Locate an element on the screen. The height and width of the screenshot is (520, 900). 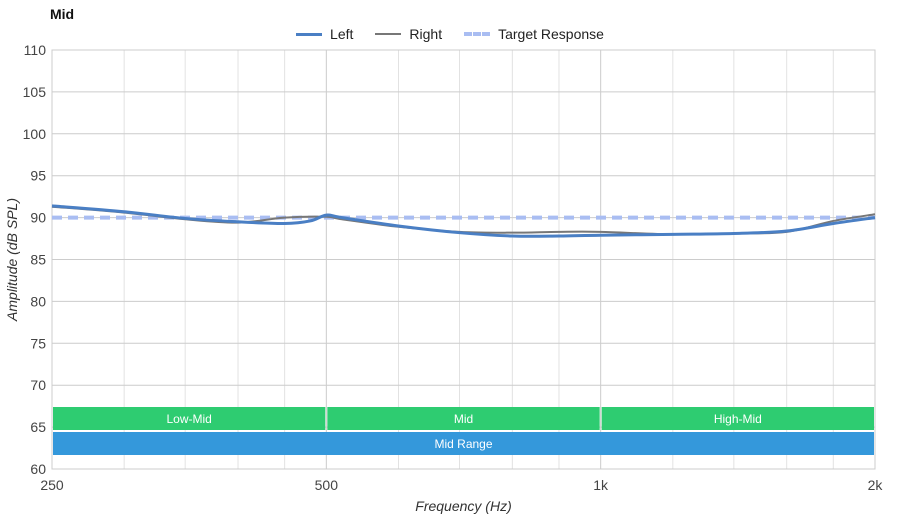
chart-title: Mid is located at coordinates (62, 14).